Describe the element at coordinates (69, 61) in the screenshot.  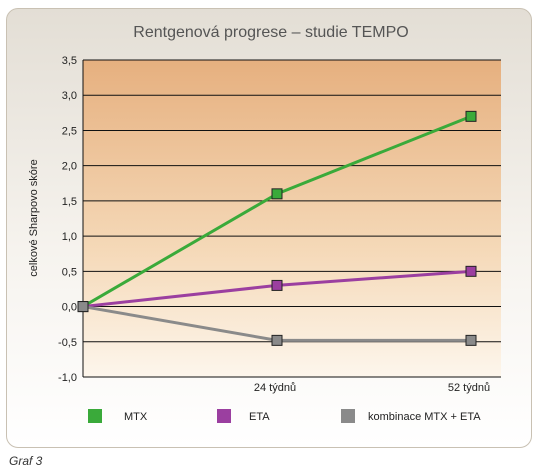
I see `y-tick-label-0: 3,5` at that location.